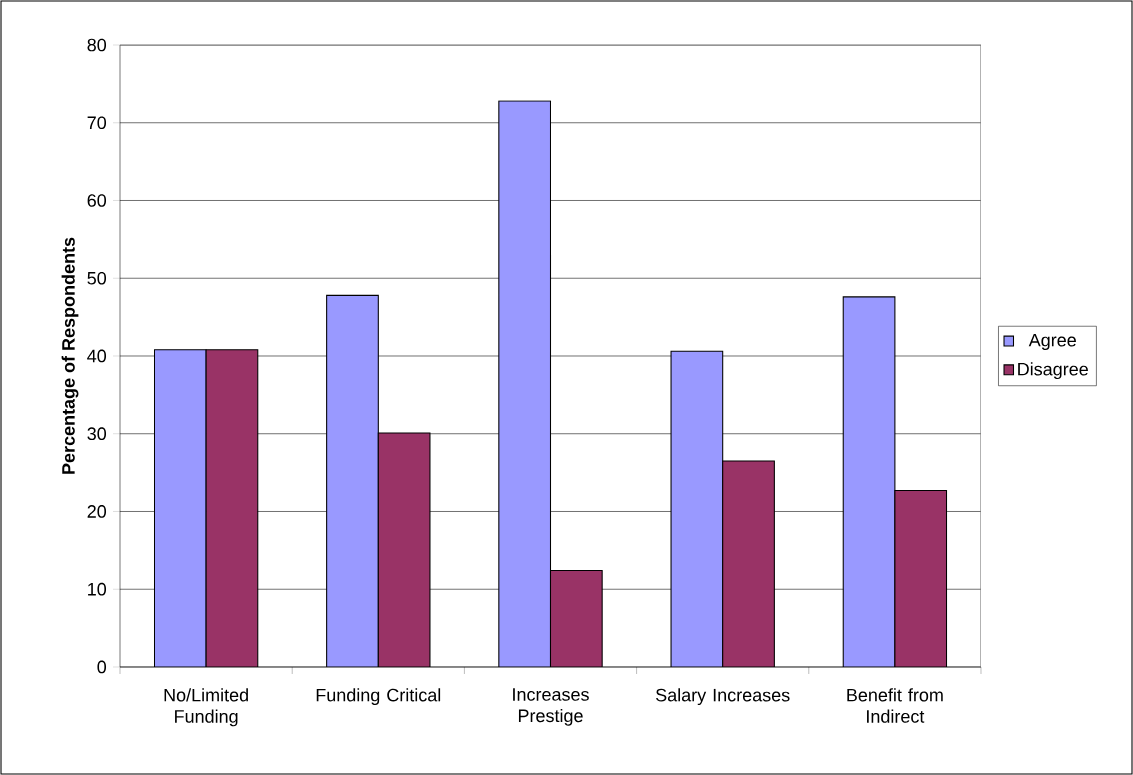 This screenshot has width=1133, height=775. What do you see at coordinates (895, 705) in the screenshot?
I see `x-tick-label: Benefit from Indirect` at bounding box center [895, 705].